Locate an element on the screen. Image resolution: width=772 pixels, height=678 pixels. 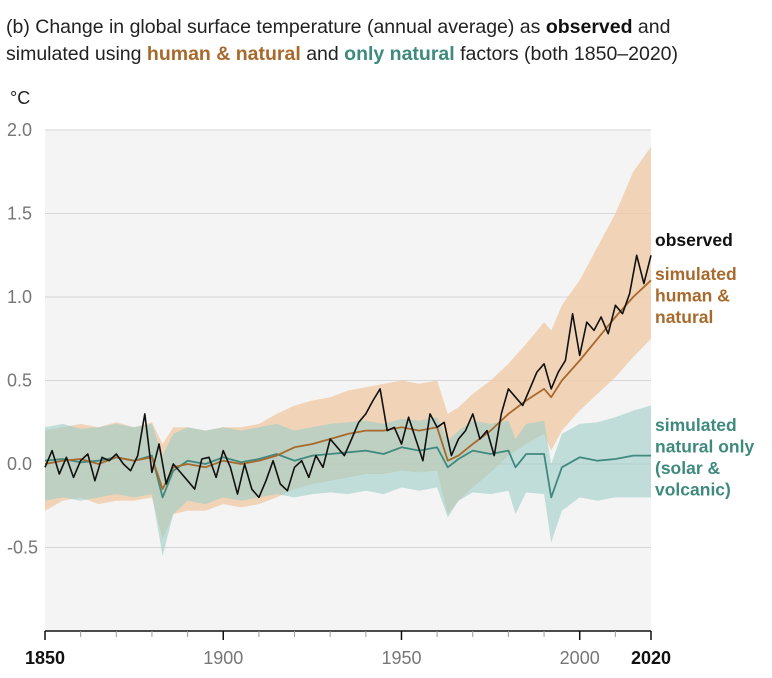
title-part3: simulated using is located at coordinates (76, 54).